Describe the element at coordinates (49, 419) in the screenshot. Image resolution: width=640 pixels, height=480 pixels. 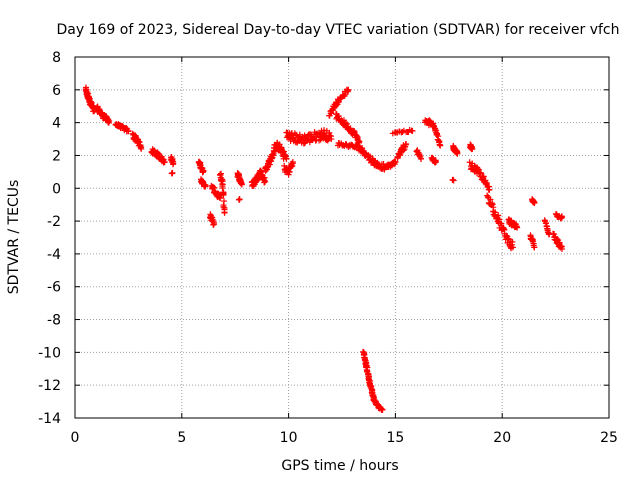
I see `y-tick-label: -14` at that location.